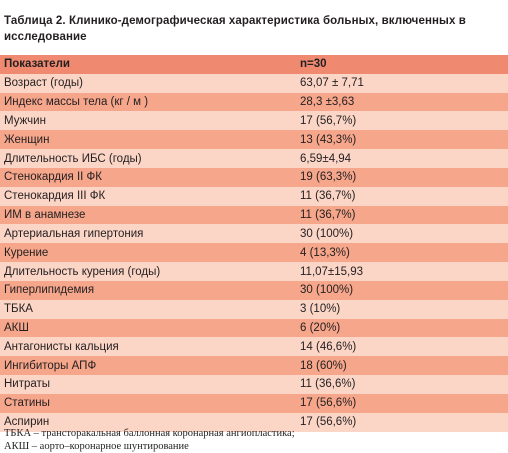  Describe the element at coordinates (254, 234) in the screenshot. I see `table-row: Артериальная гипертония 30 (100%)` at that location.